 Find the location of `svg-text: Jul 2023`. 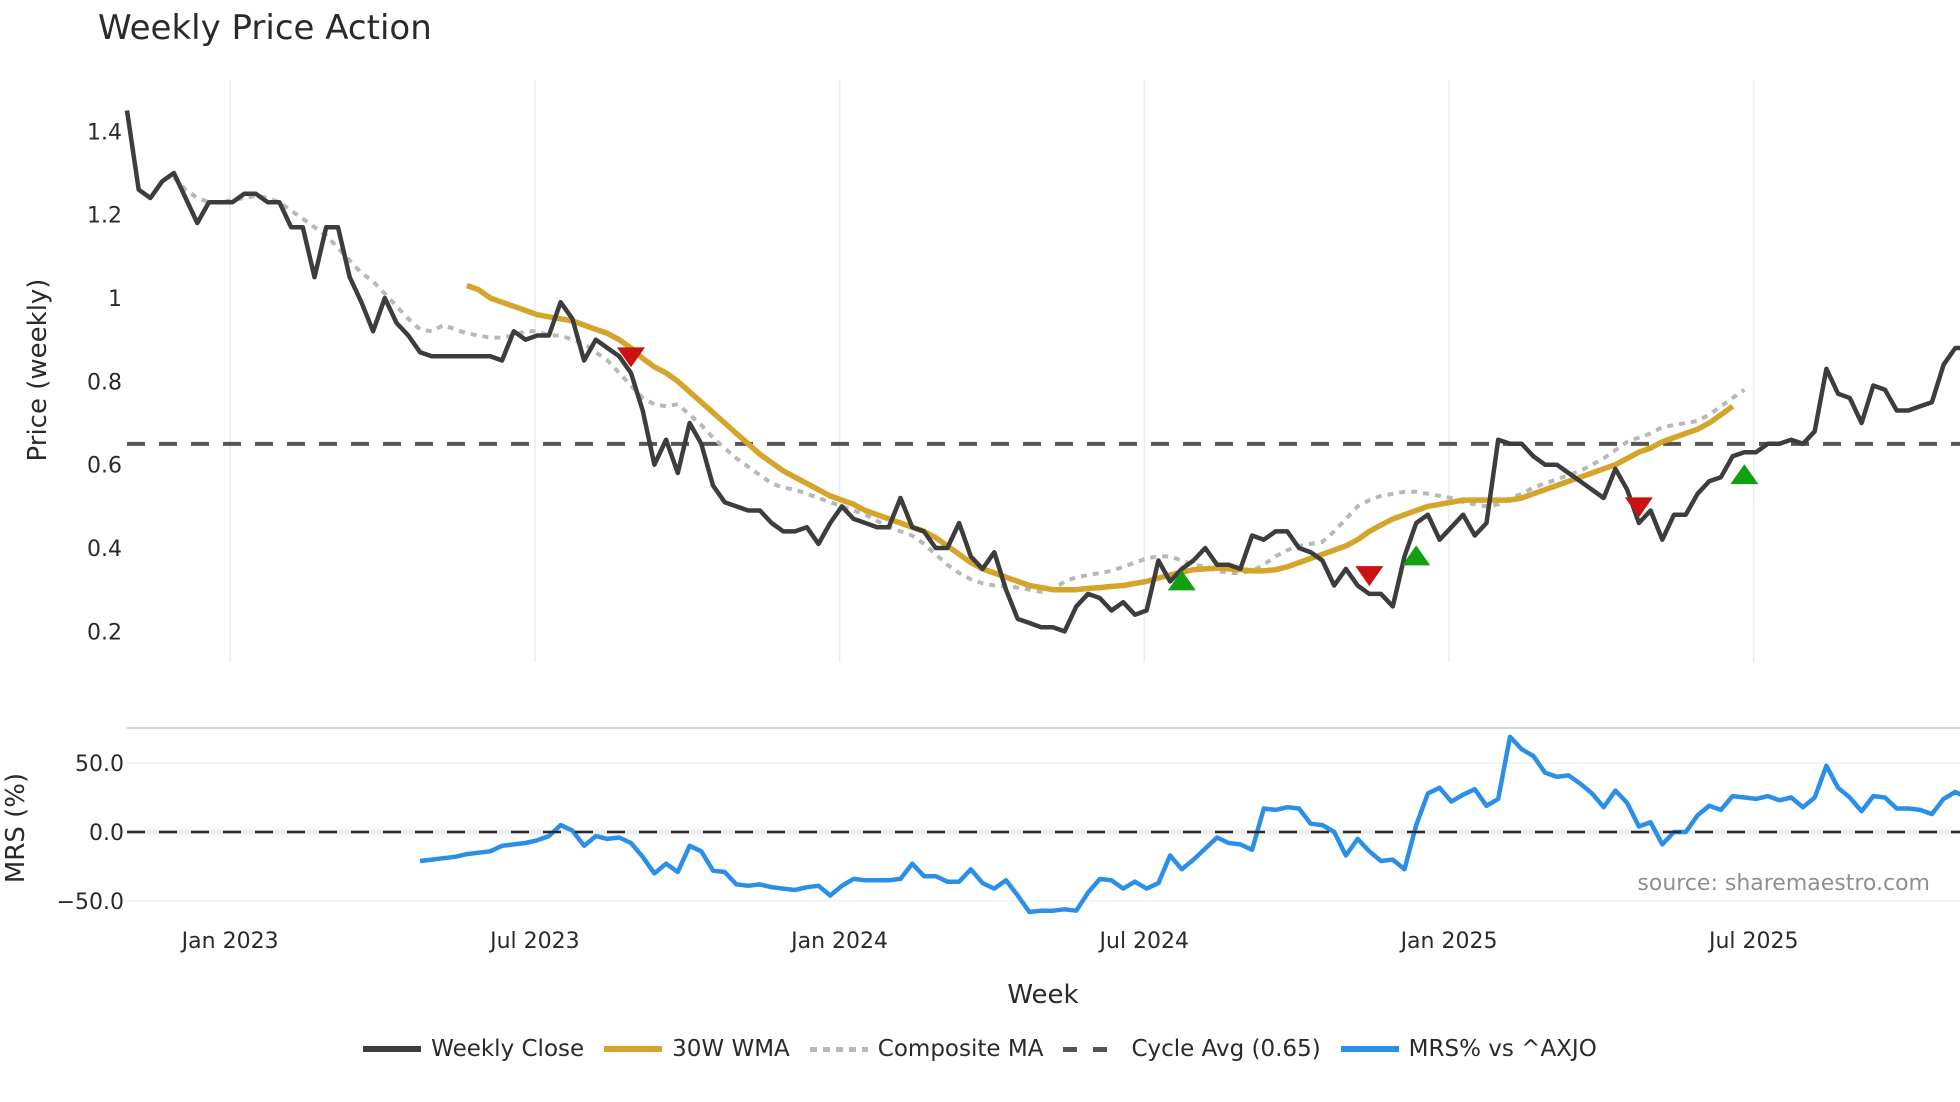

svg-text: Jul 2023 is located at coordinates (534, 941).